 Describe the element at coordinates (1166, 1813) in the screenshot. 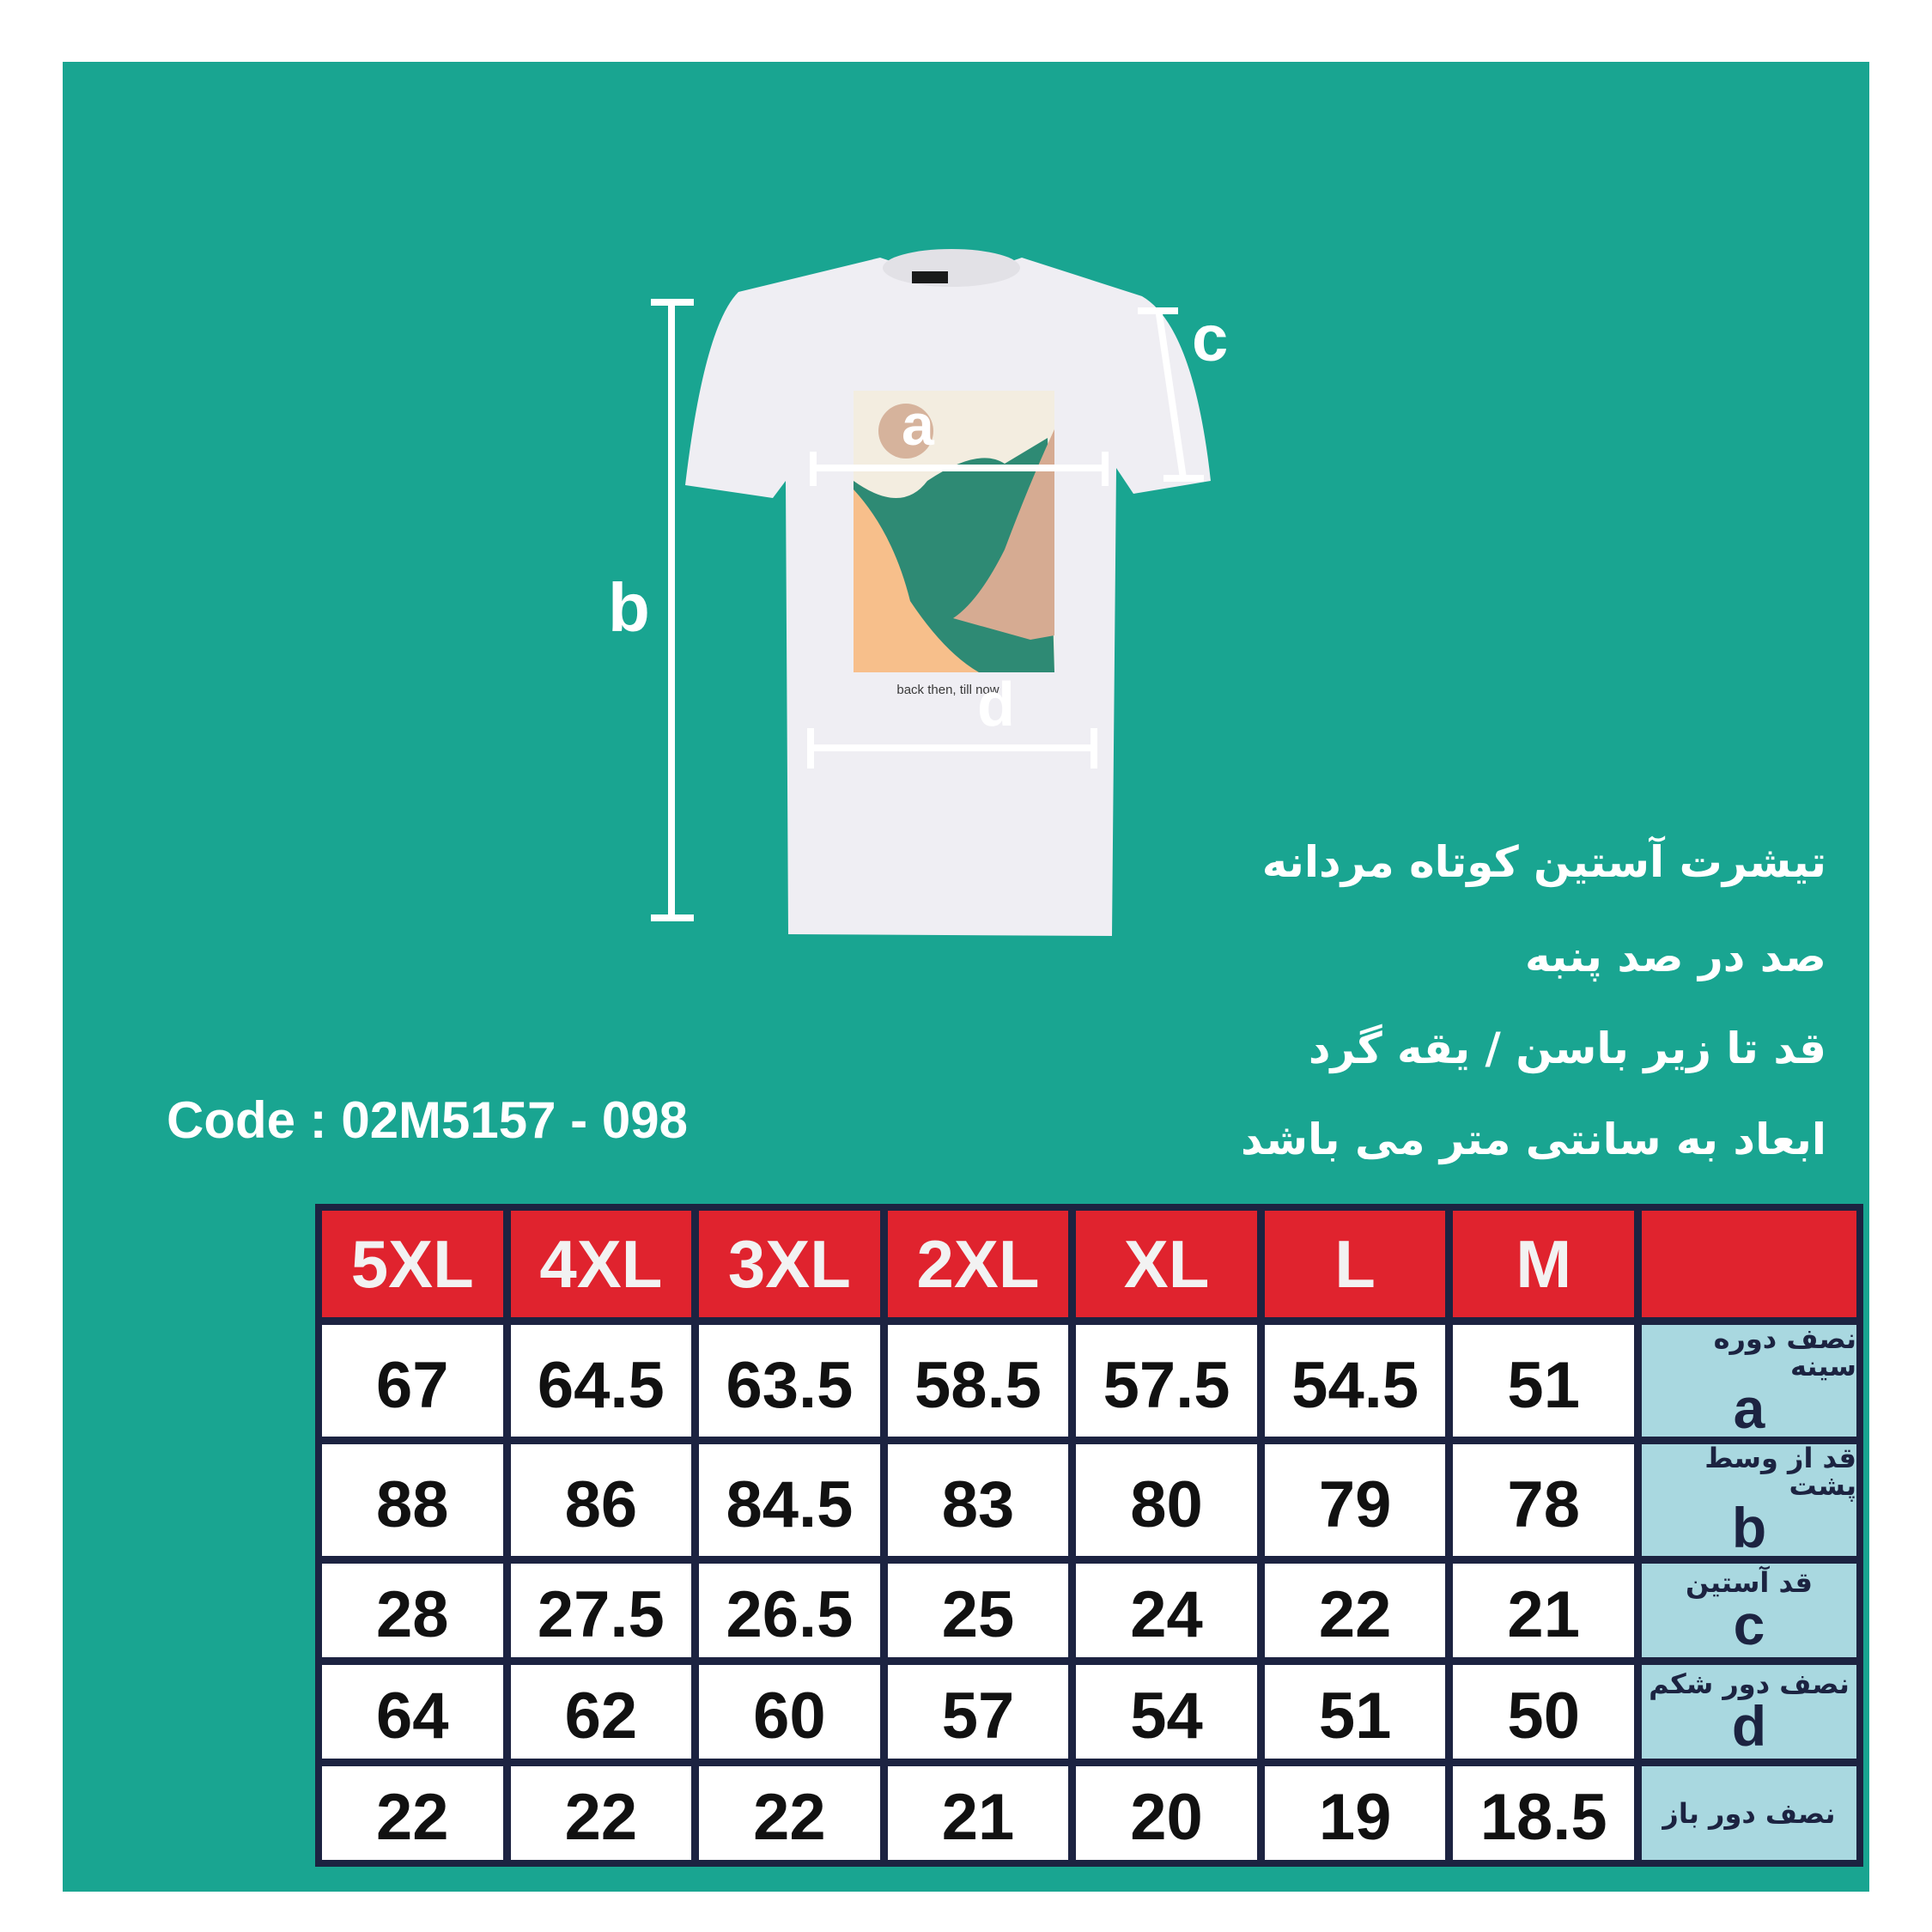

I see `table-cell: 20` at that location.